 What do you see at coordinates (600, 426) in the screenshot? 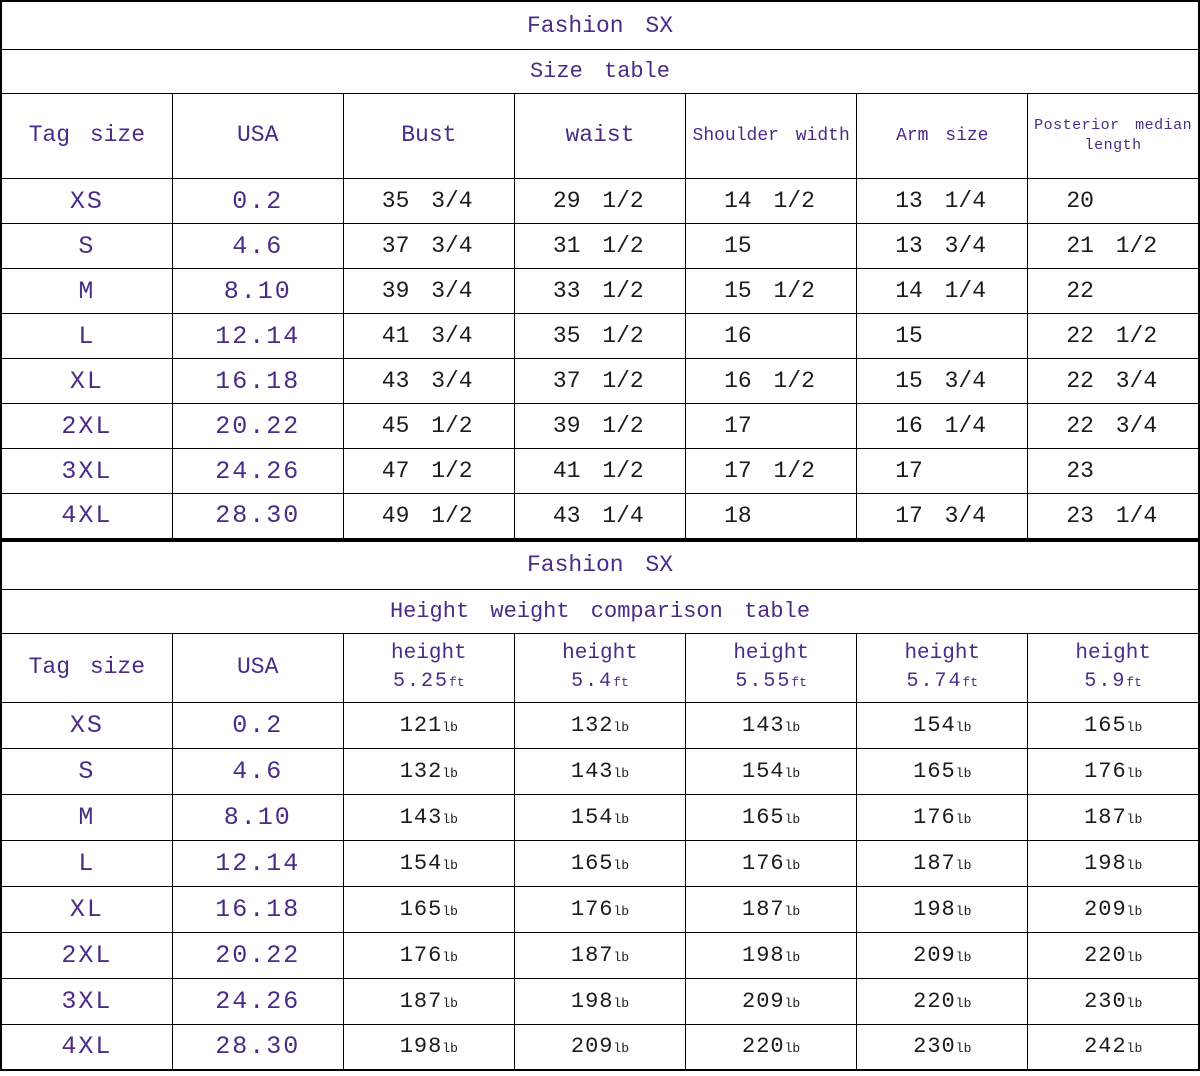
I see `size-table-row: 2XL 20.22 45 1/2 39 1/2 17 16 1/4 22 3/4` at bounding box center [600, 426].